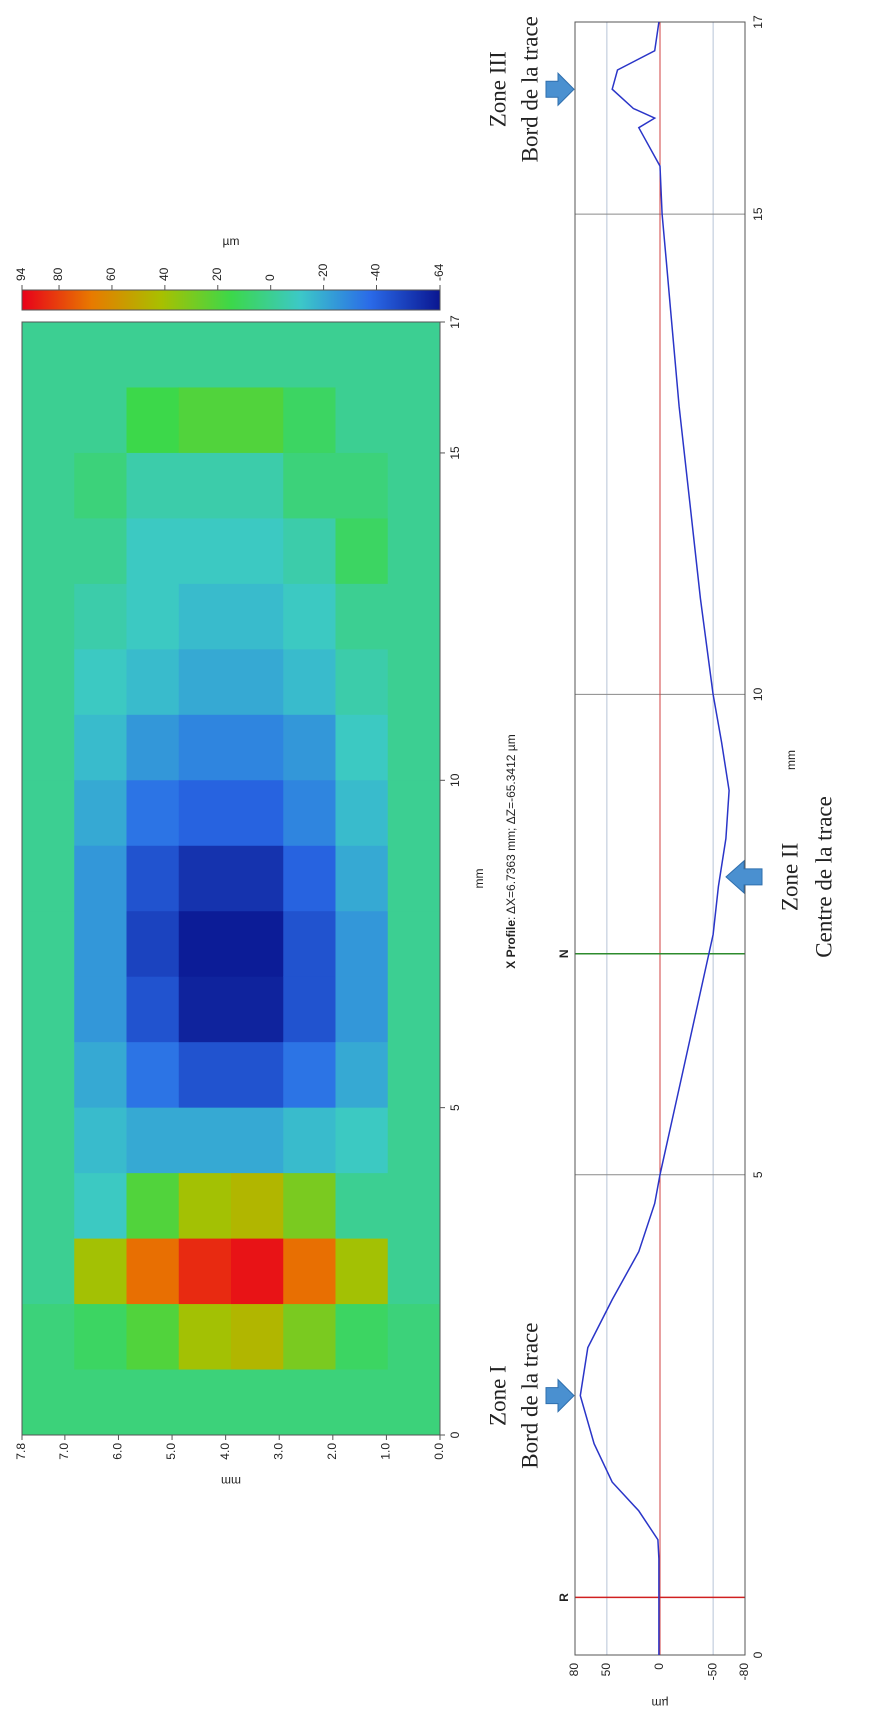  Describe the element at coordinates (64, 1451) in the screenshot. I see `y-tick-label: 7.0` at that location.